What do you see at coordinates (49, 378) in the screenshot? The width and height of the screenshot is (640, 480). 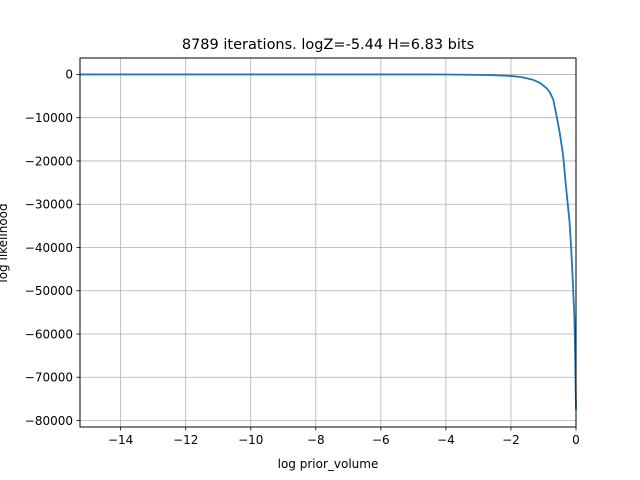 I see `y-tick-label: −70000` at bounding box center [49, 378].